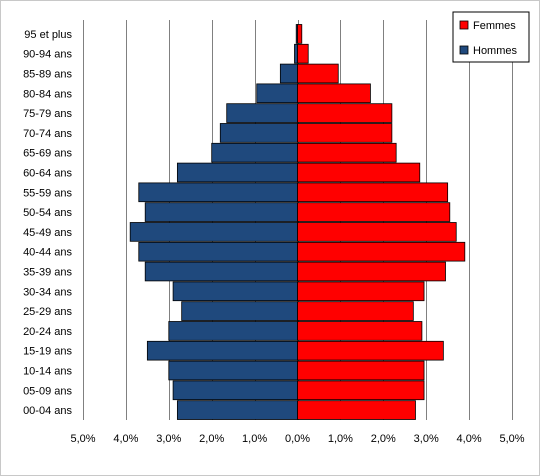  I want to click on legend-swatch-femmes, so click(464, 25).